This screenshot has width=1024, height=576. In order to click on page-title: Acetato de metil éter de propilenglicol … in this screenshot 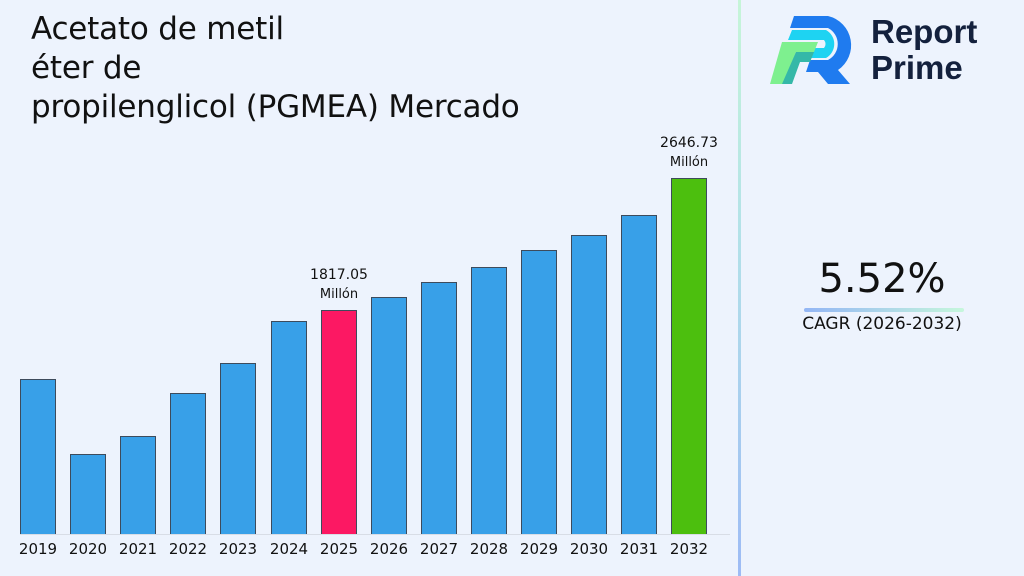, I will do `click(275, 68)`.